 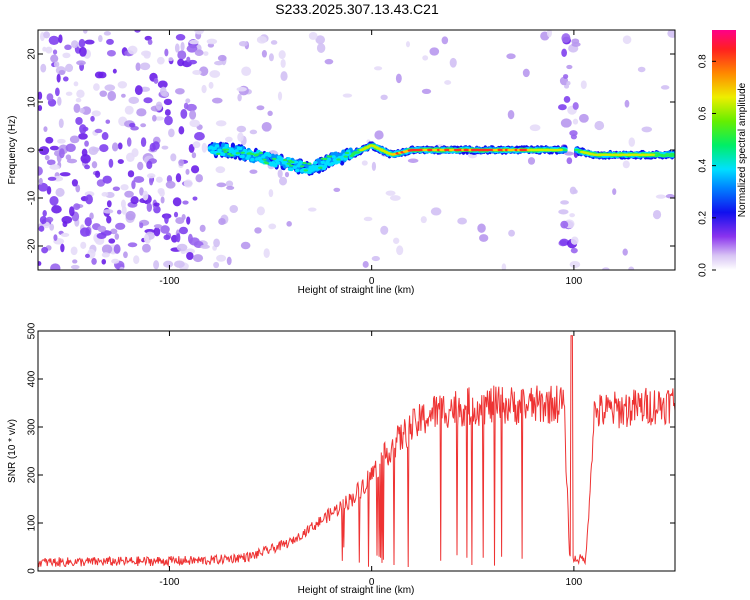 I want to click on spectrogram-y-tick-label: -20, so click(x=32, y=245).